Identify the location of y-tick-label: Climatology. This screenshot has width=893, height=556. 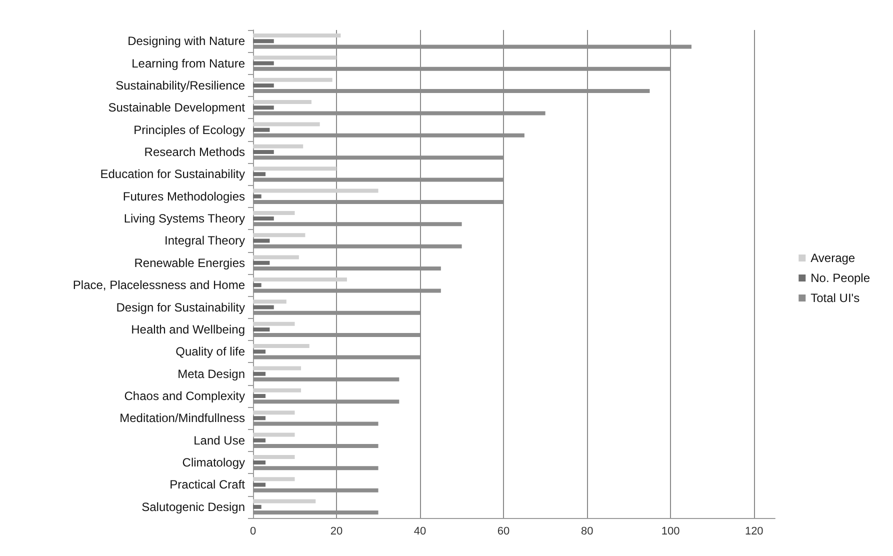
(213, 463).